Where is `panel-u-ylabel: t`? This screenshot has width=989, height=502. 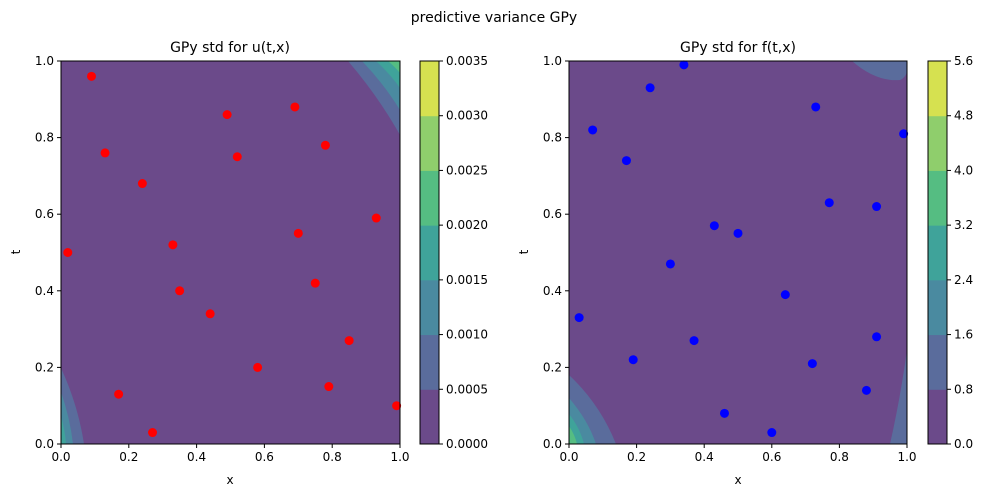
panel-u-ylabel: t is located at coordinates (16, 251).